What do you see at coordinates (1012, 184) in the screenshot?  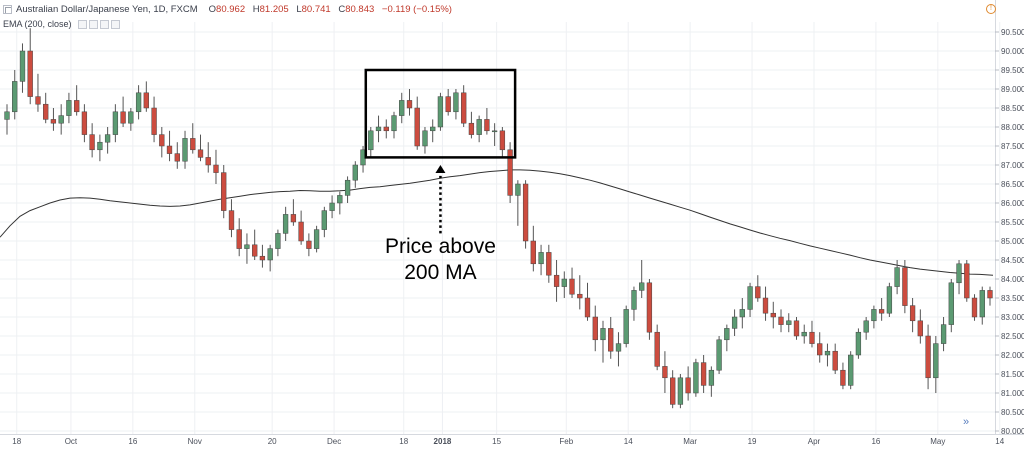 I see `y-tick-label: 86.500` at bounding box center [1012, 184].